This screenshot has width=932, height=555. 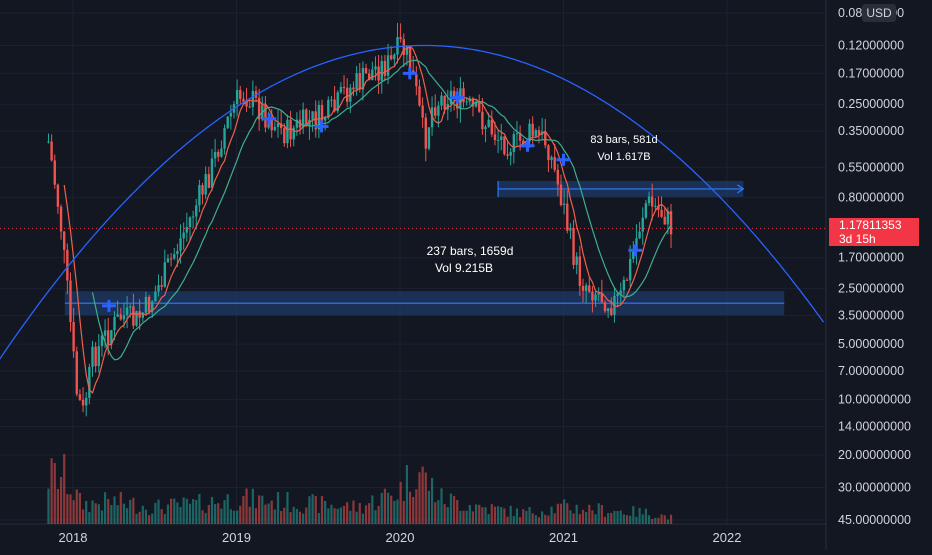 I want to click on currency-button: USD, so click(x=879, y=13).